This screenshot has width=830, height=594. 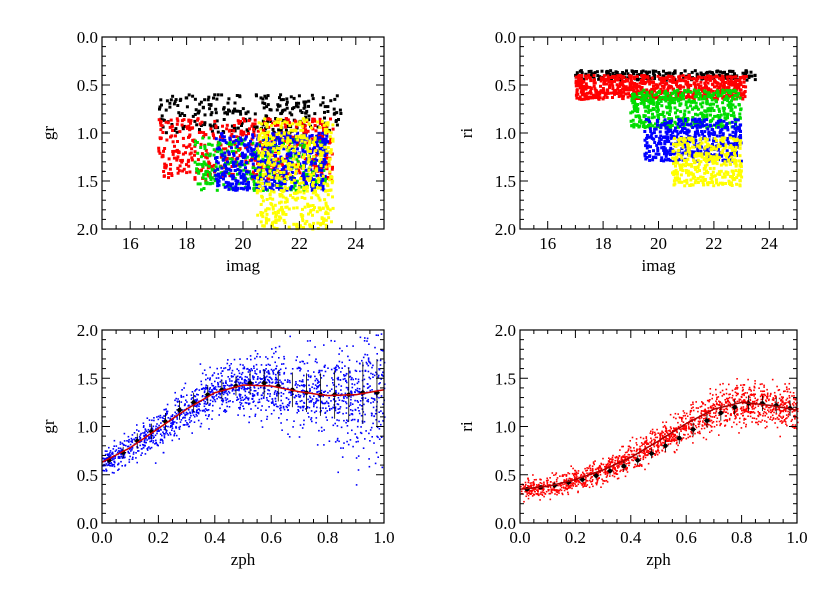 I want to click on y-tick-label: 2.0, so click(x=505, y=229).